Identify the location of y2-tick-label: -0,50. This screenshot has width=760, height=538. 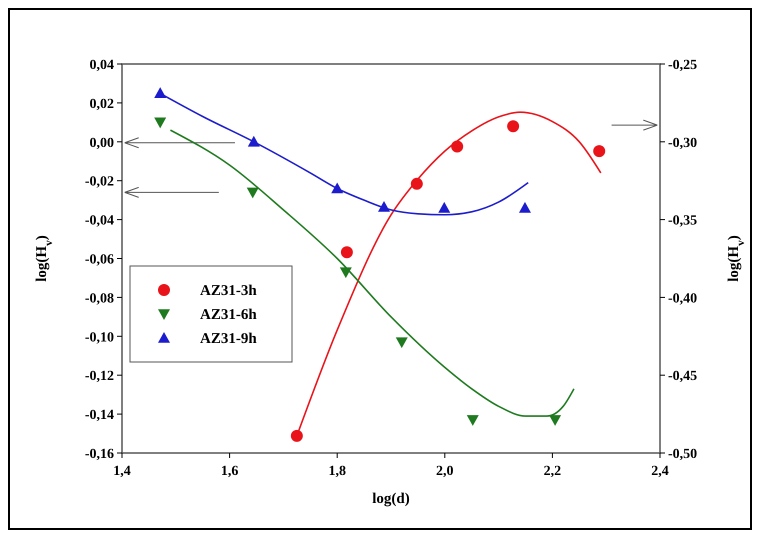
(683, 454).